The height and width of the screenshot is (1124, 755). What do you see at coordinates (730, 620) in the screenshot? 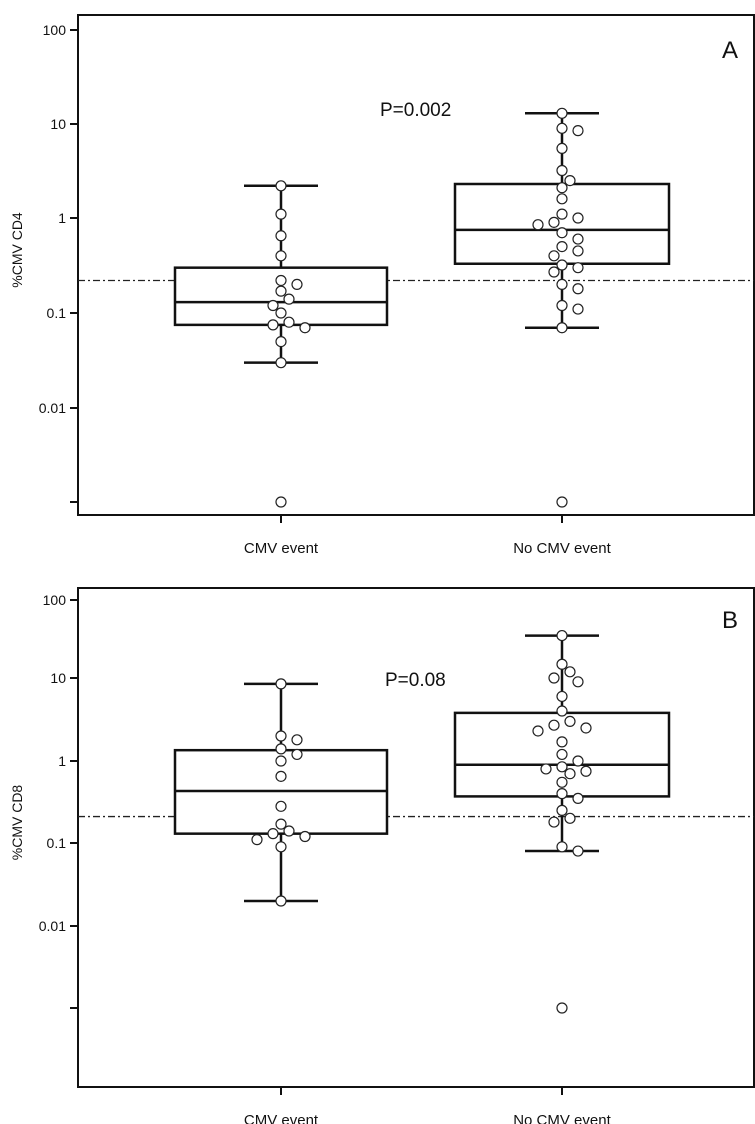
I see `panel-letter: B` at bounding box center [730, 620].